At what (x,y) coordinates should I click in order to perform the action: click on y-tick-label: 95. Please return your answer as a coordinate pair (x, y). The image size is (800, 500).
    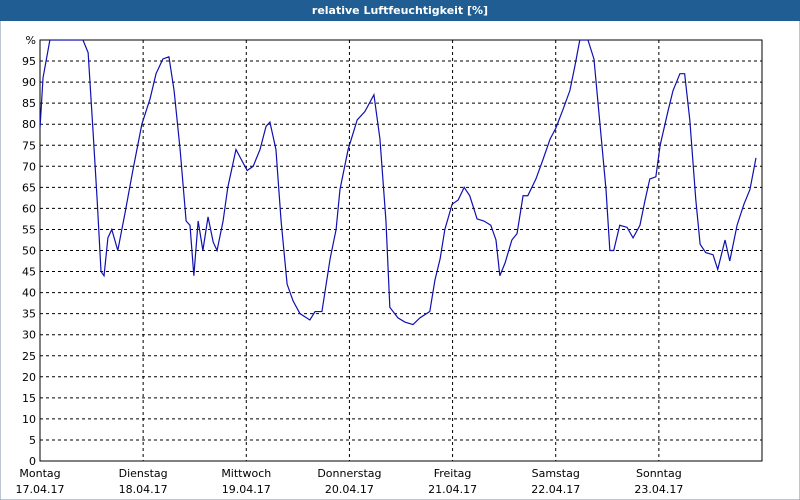
    Looking at the image, I should click on (29, 61).